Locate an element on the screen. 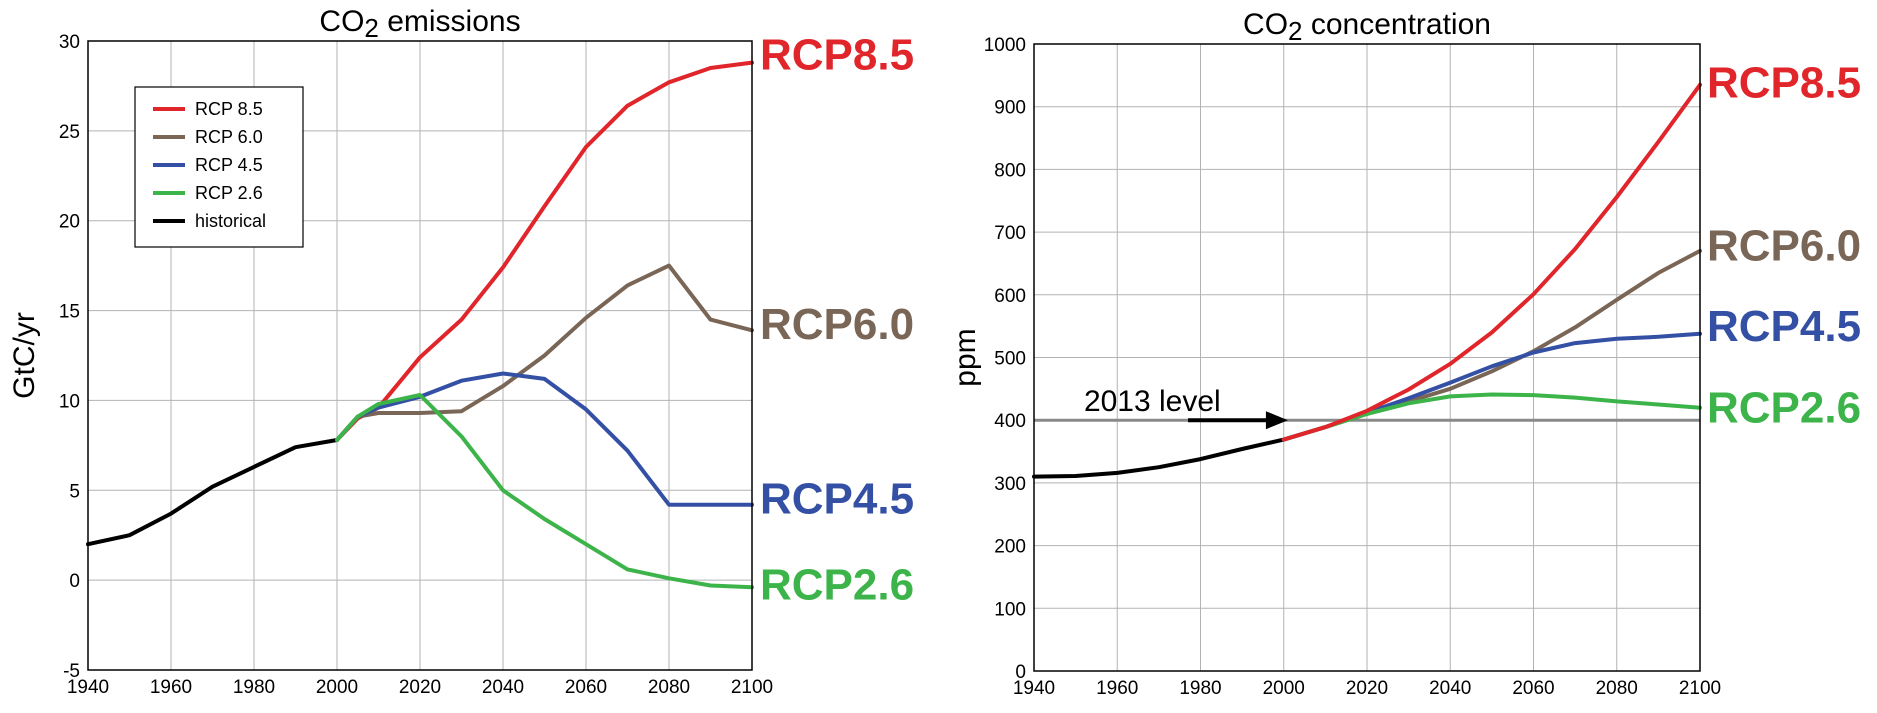 The height and width of the screenshot is (713, 1877). y-tick-label: 30 is located at coordinates (69, 42).